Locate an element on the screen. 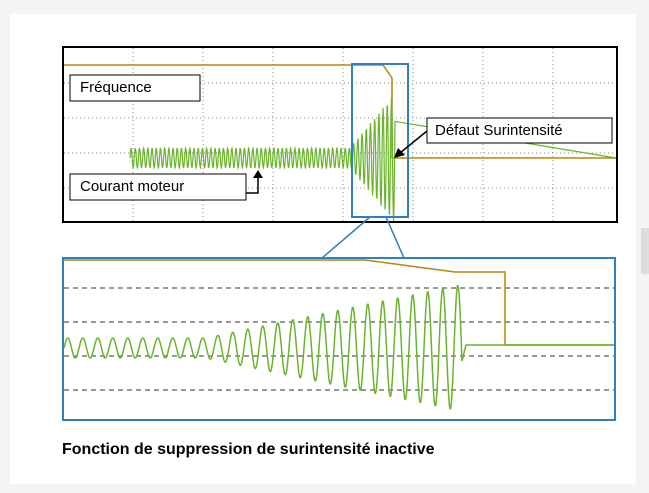 The image size is (649, 493). zoom-highlight is located at coordinates (380, 140).